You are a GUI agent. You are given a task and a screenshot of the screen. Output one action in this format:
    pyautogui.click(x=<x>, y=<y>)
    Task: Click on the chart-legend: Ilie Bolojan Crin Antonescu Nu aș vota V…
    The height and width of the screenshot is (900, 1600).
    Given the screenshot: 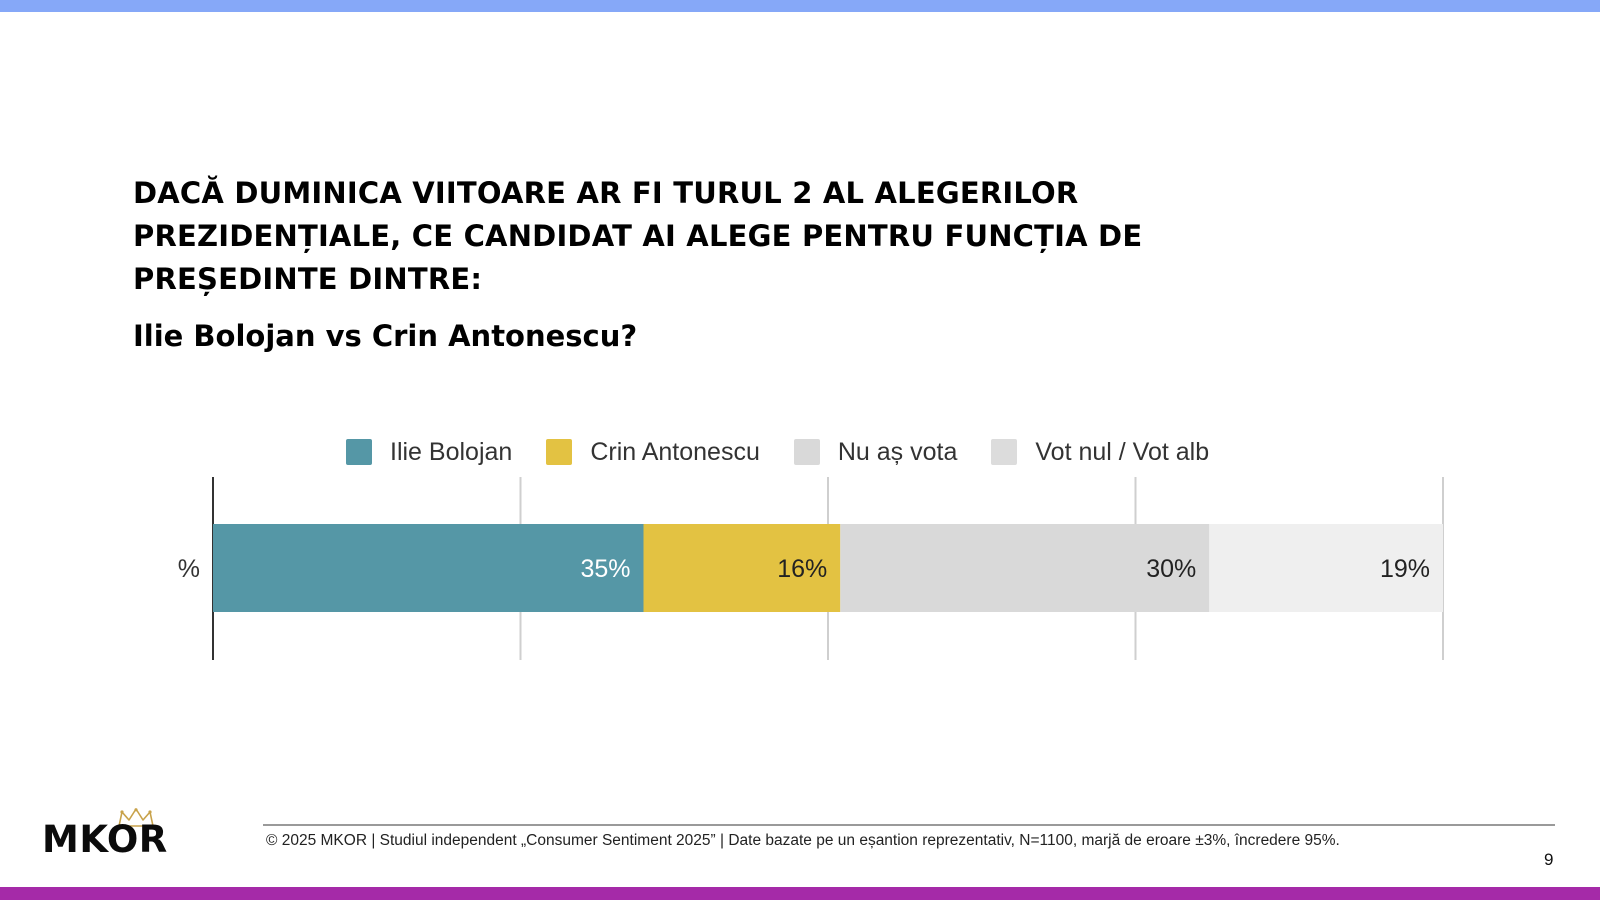 What is the action you would take?
    pyautogui.click(x=794, y=452)
    